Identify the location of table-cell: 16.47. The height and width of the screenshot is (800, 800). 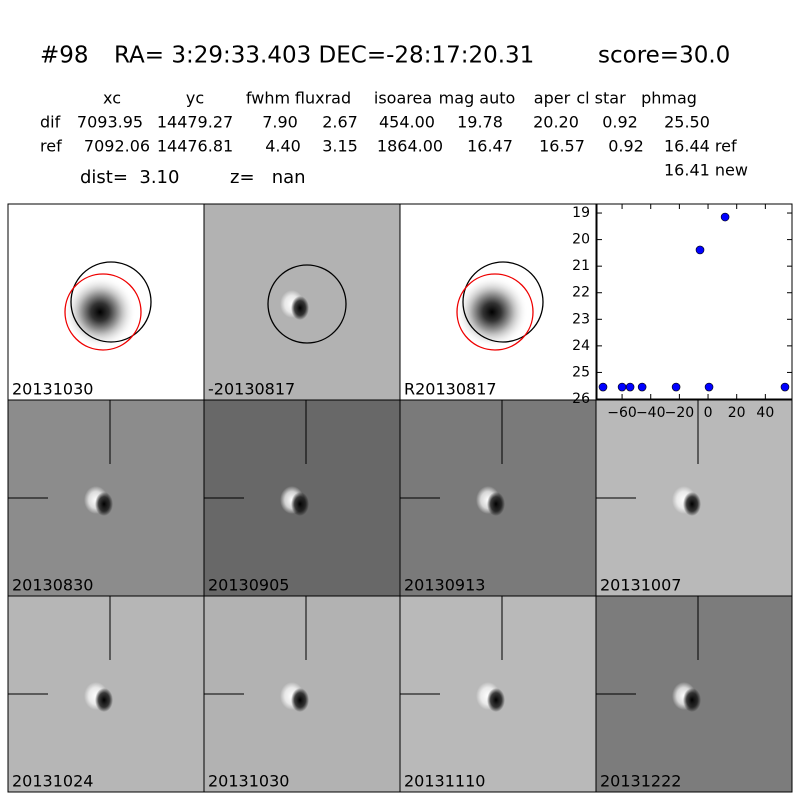
(490, 146).